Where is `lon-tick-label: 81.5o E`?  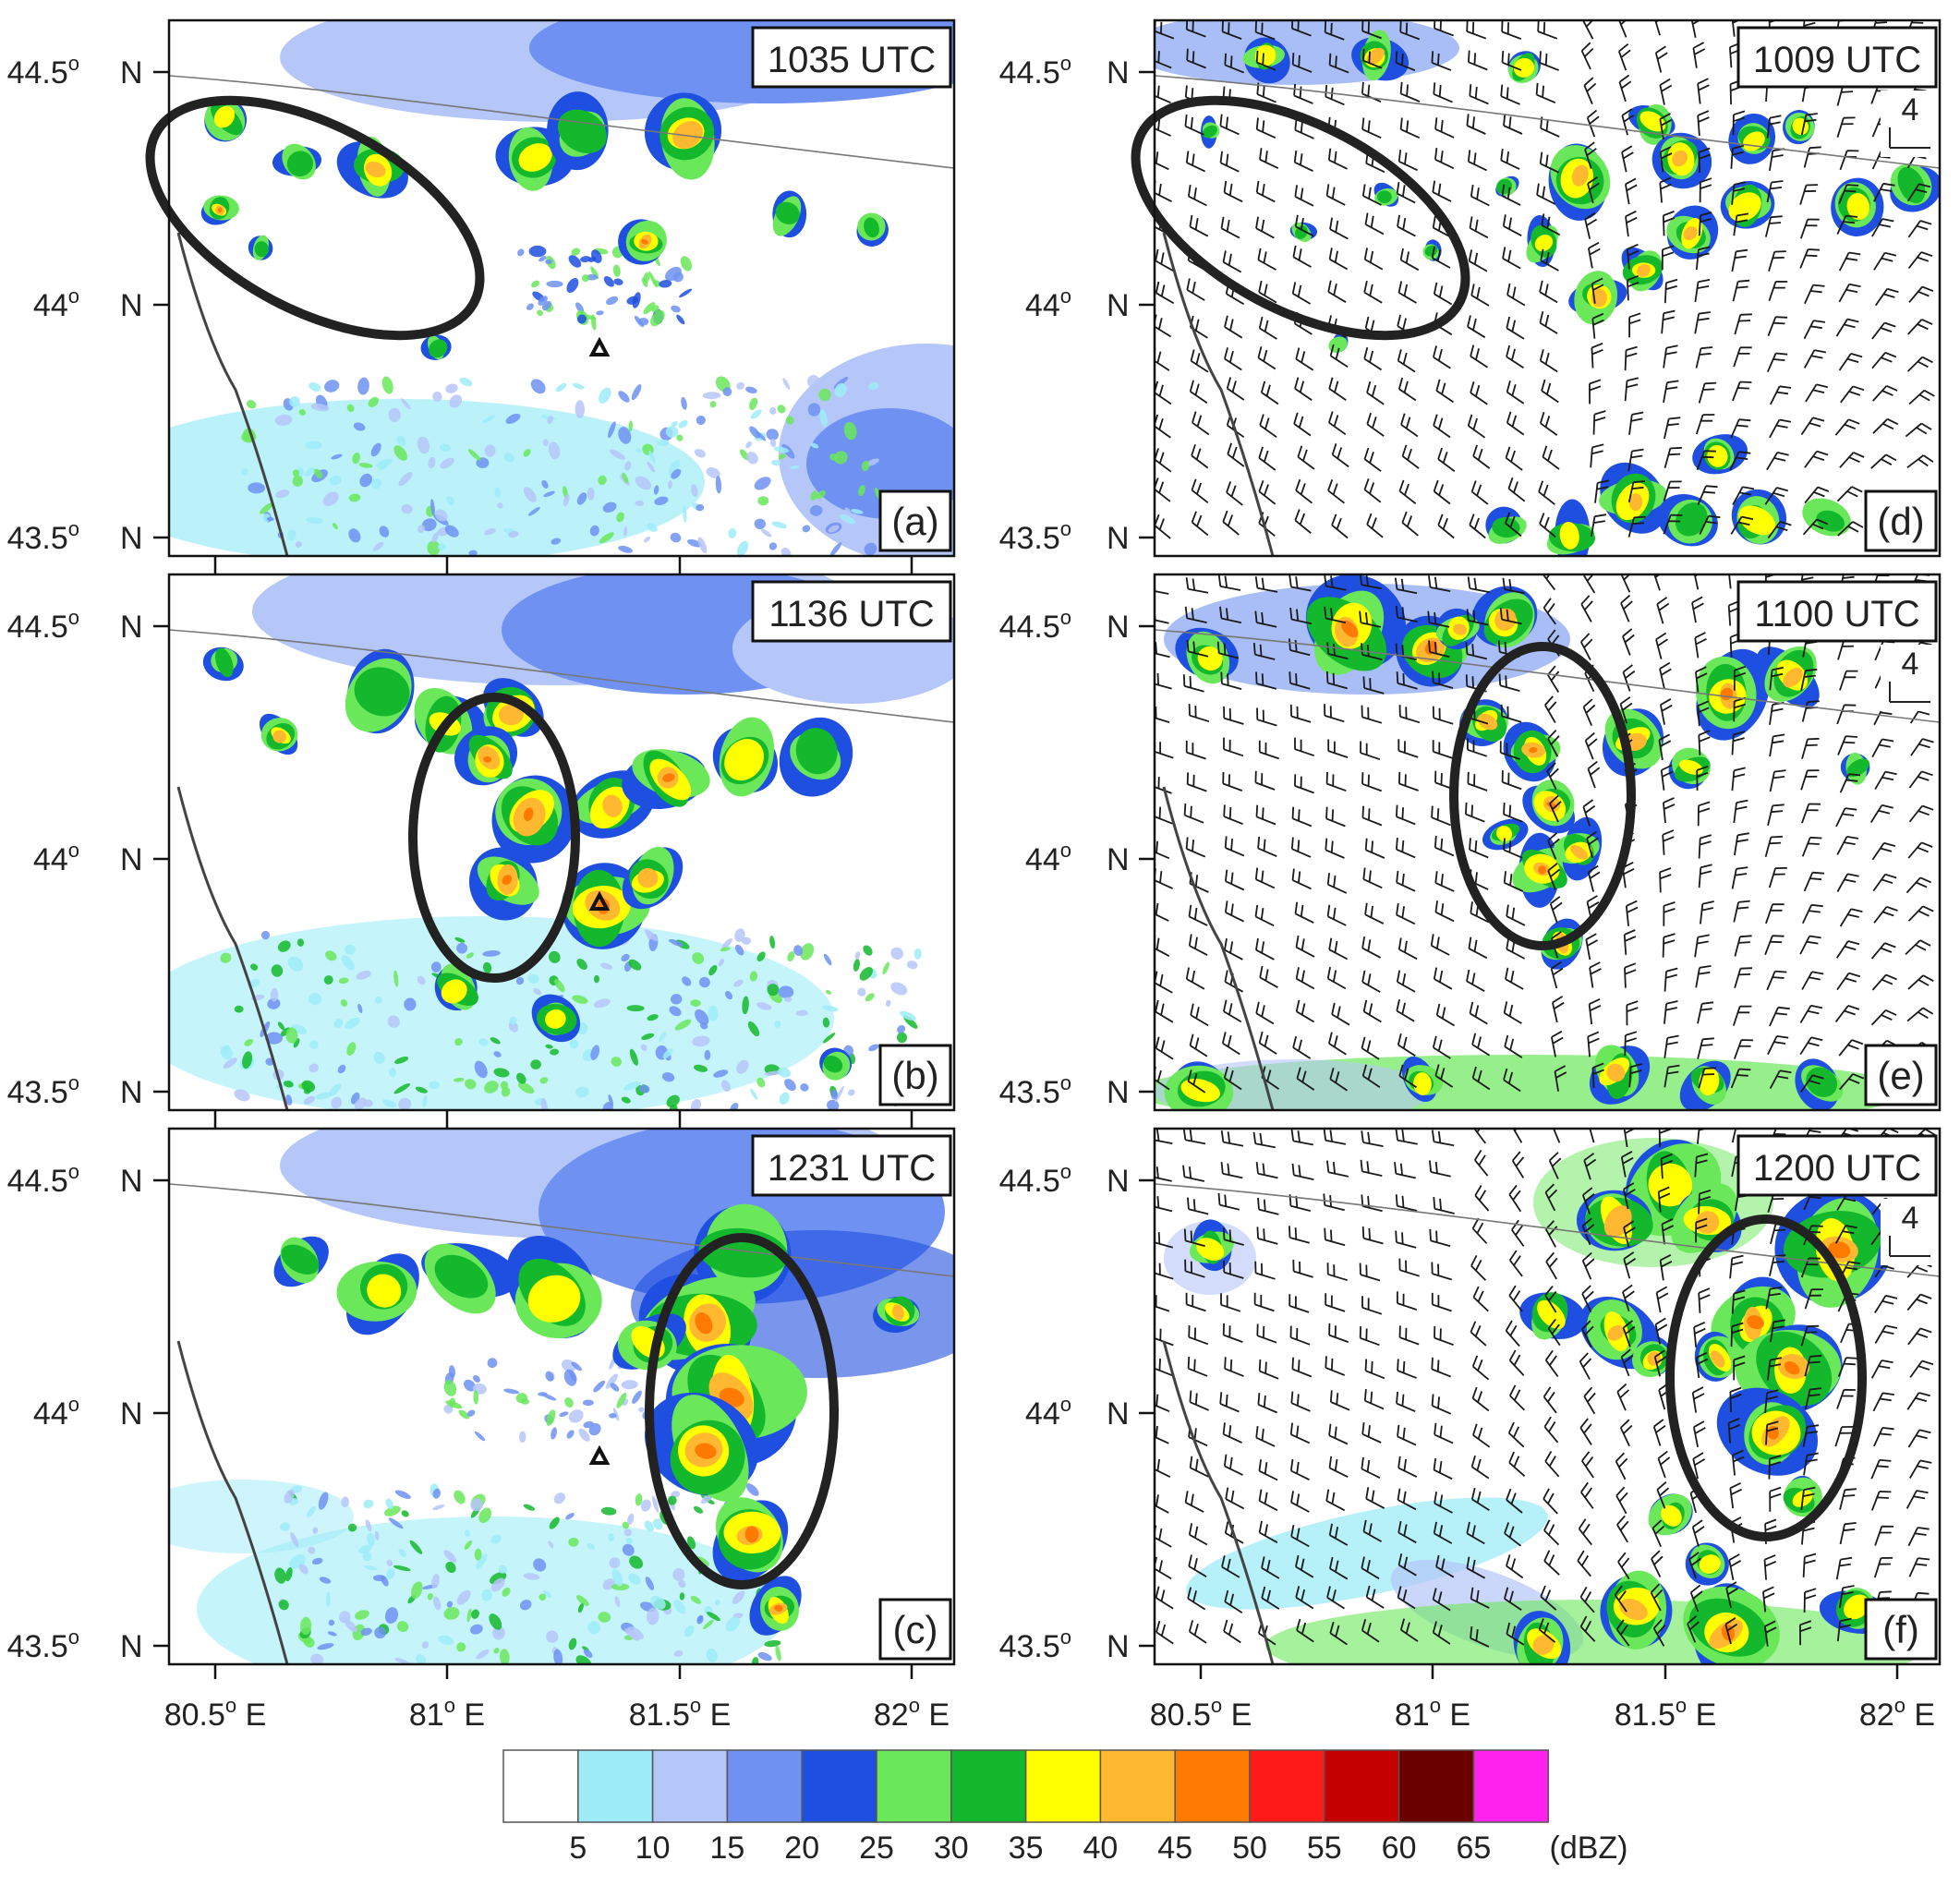 lon-tick-label: 81.5o E is located at coordinates (680, 1713).